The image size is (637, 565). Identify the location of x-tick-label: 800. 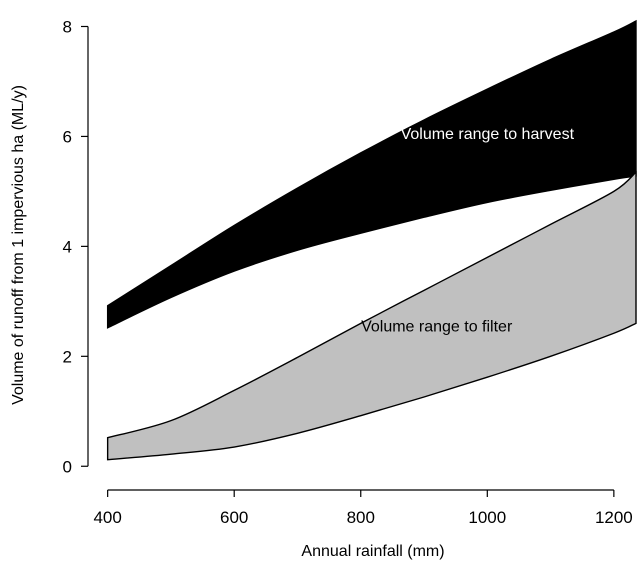
(361, 517).